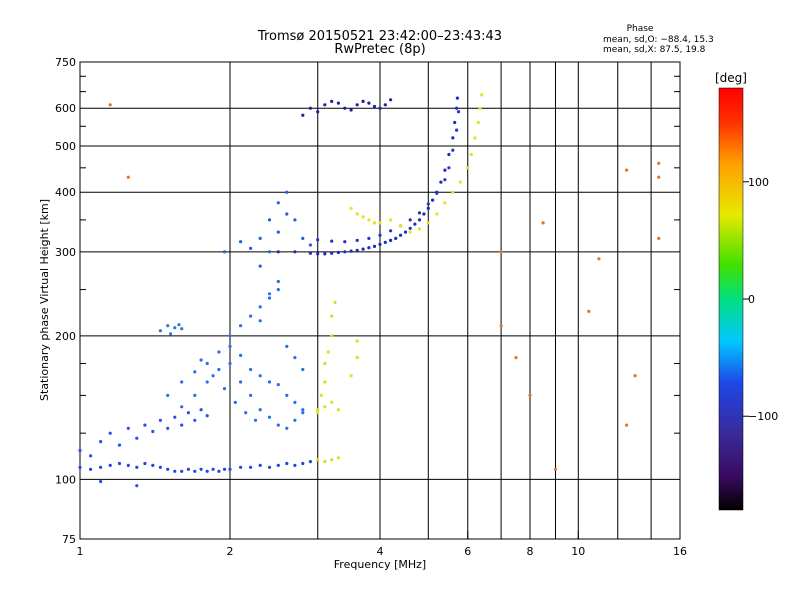 The width and height of the screenshot is (800, 600). Describe the element at coordinates (65, 192) in the screenshot. I see `y-tick-label: 400` at that location.